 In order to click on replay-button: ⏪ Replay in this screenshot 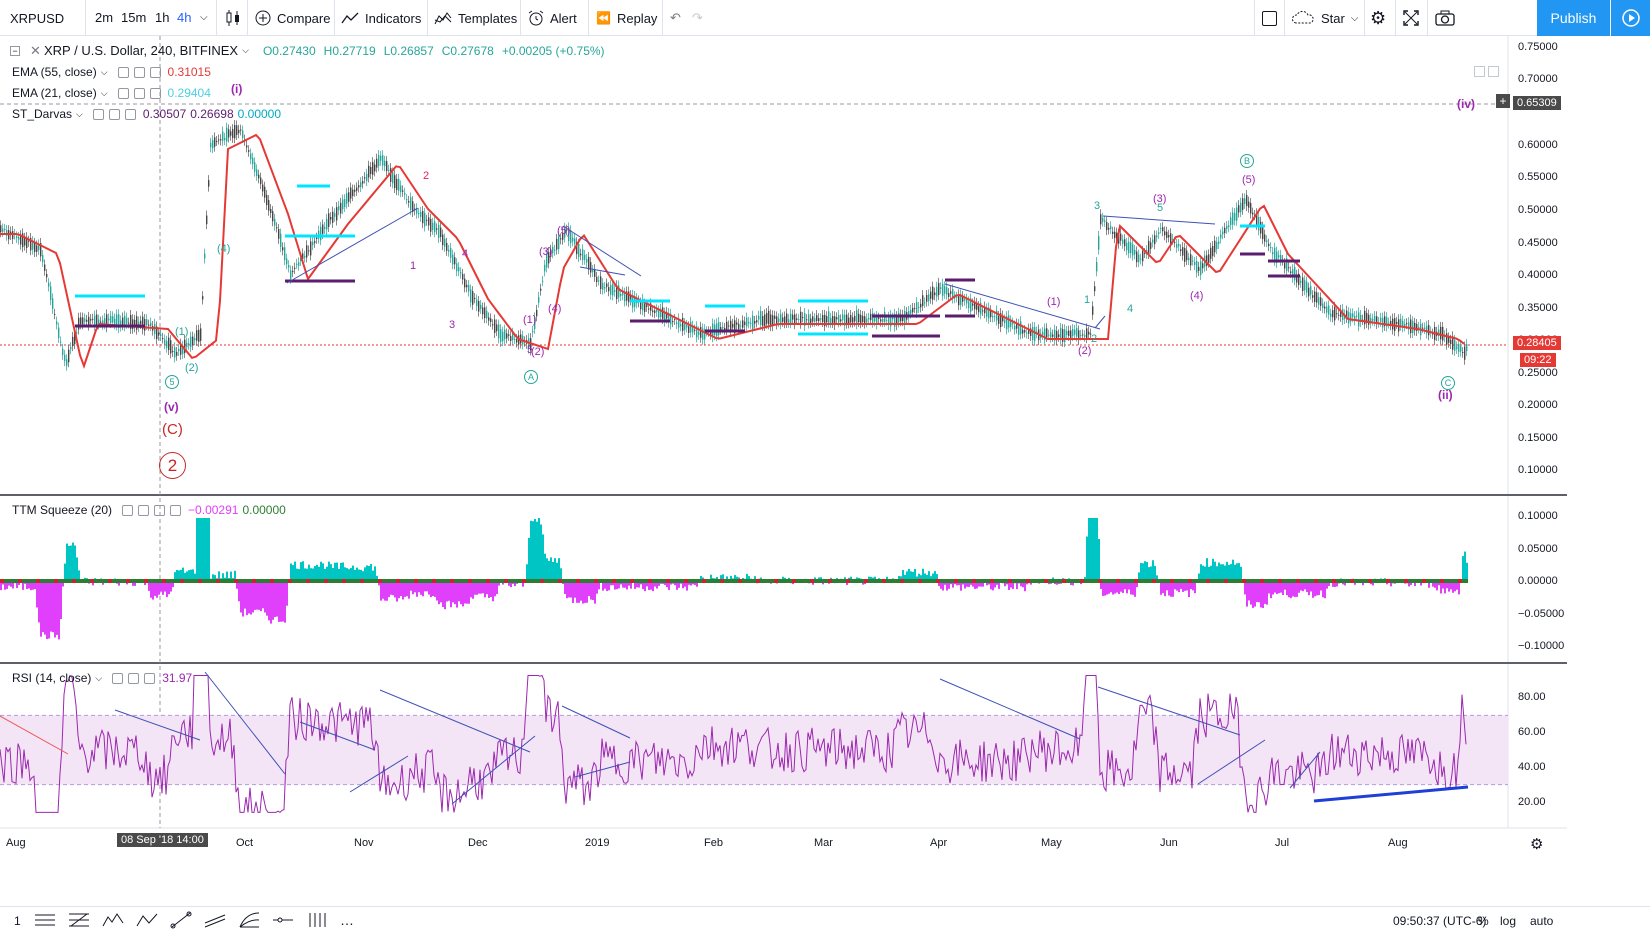, I will do `click(626, 18)`.